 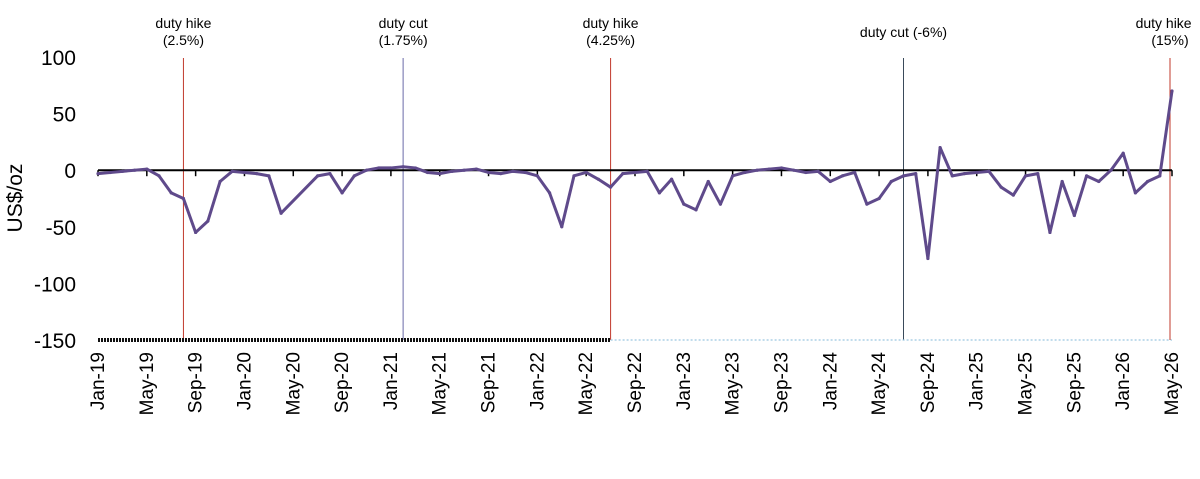 I want to click on x-tick-label: May-21, so click(x=440, y=383).